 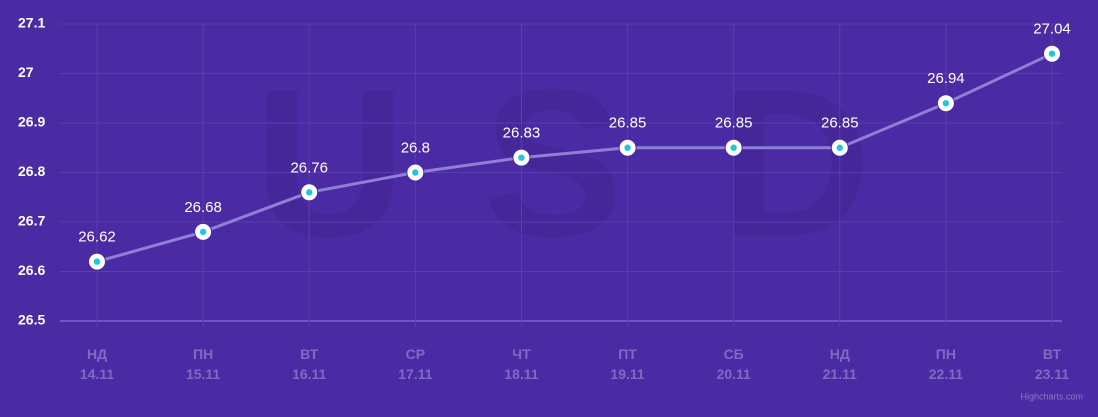 I want to click on x-tick-date: 21.11, so click(x=840, y=374).